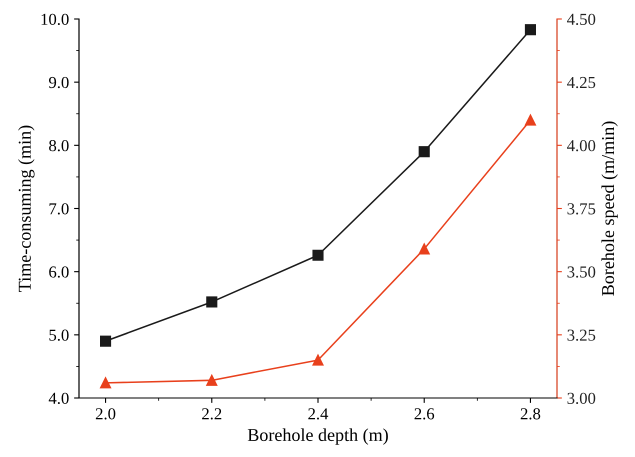  What do you see at coordinates (582, 209) in the screenshot?
I see `y2-tick-label: 3.75` at bounding box center [582, 209].